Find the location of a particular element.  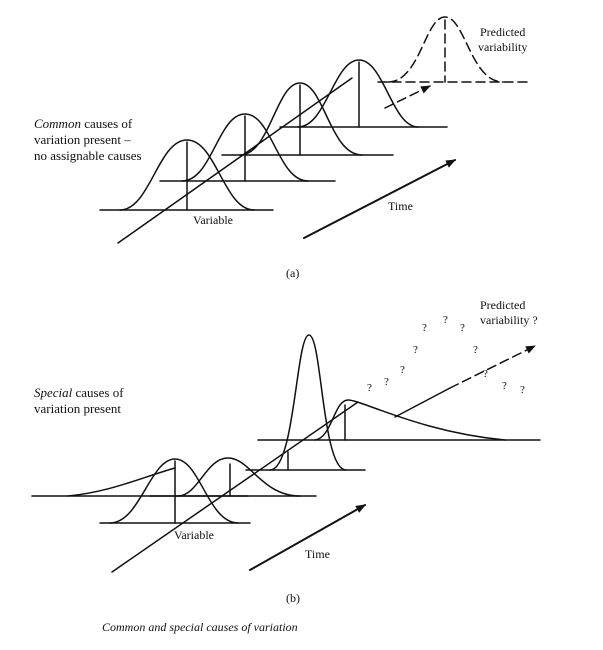

variable-axis-b is located at coordinates (235, 487).